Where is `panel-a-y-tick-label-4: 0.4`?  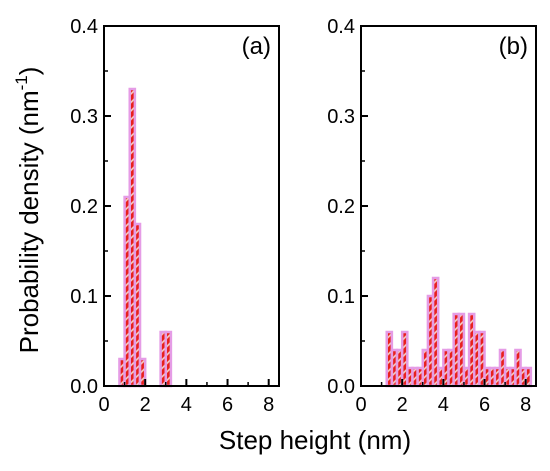 panel-a-y-tick-label-4: 0.4 is located at coordinates (84, 27).